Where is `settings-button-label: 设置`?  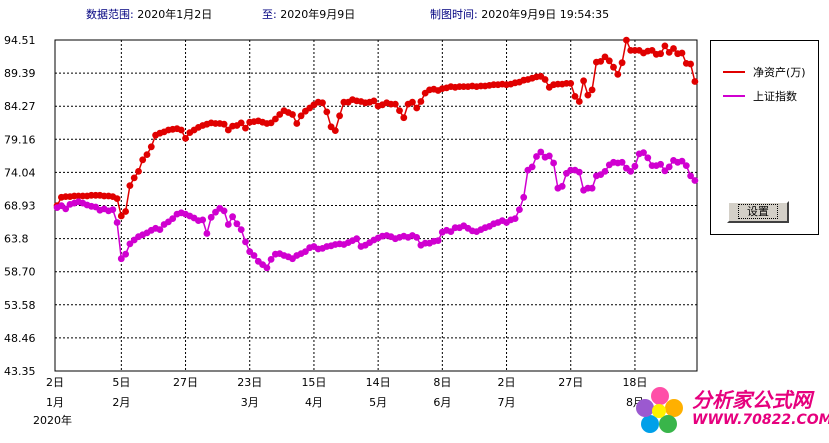
settings-button-label: 设置 is located at coordinates (758, 211).